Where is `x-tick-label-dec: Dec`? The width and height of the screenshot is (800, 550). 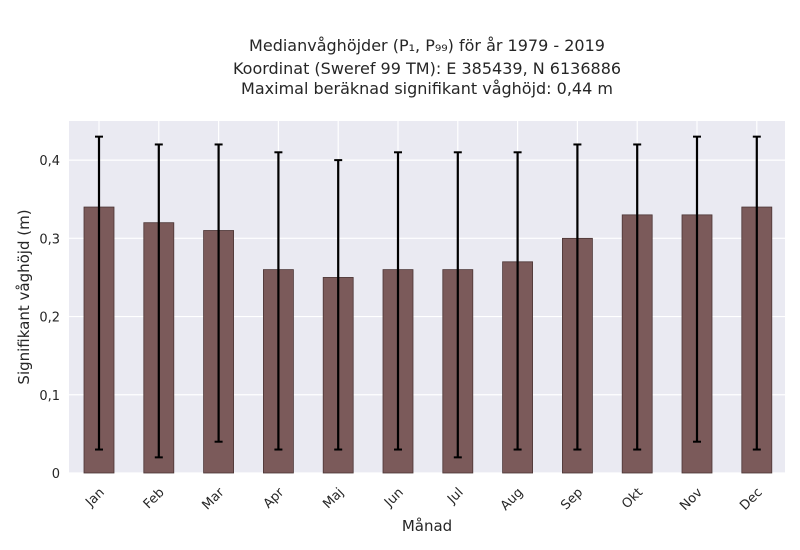
x-tick-label-dec: Dec is located at coordinates (751, 499).